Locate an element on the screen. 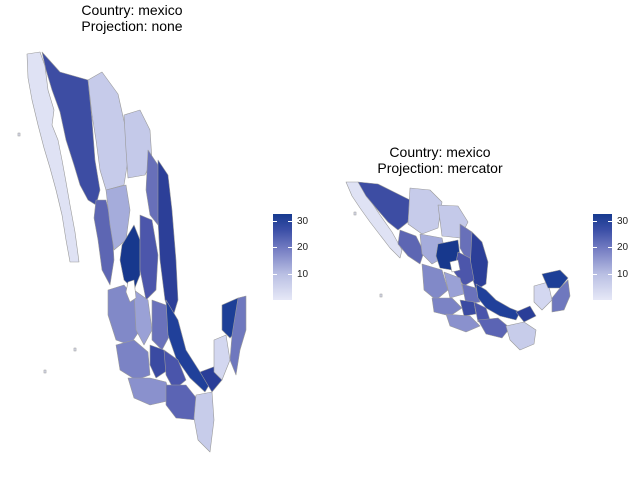  region-sonora is located at coordinates (384, 206).